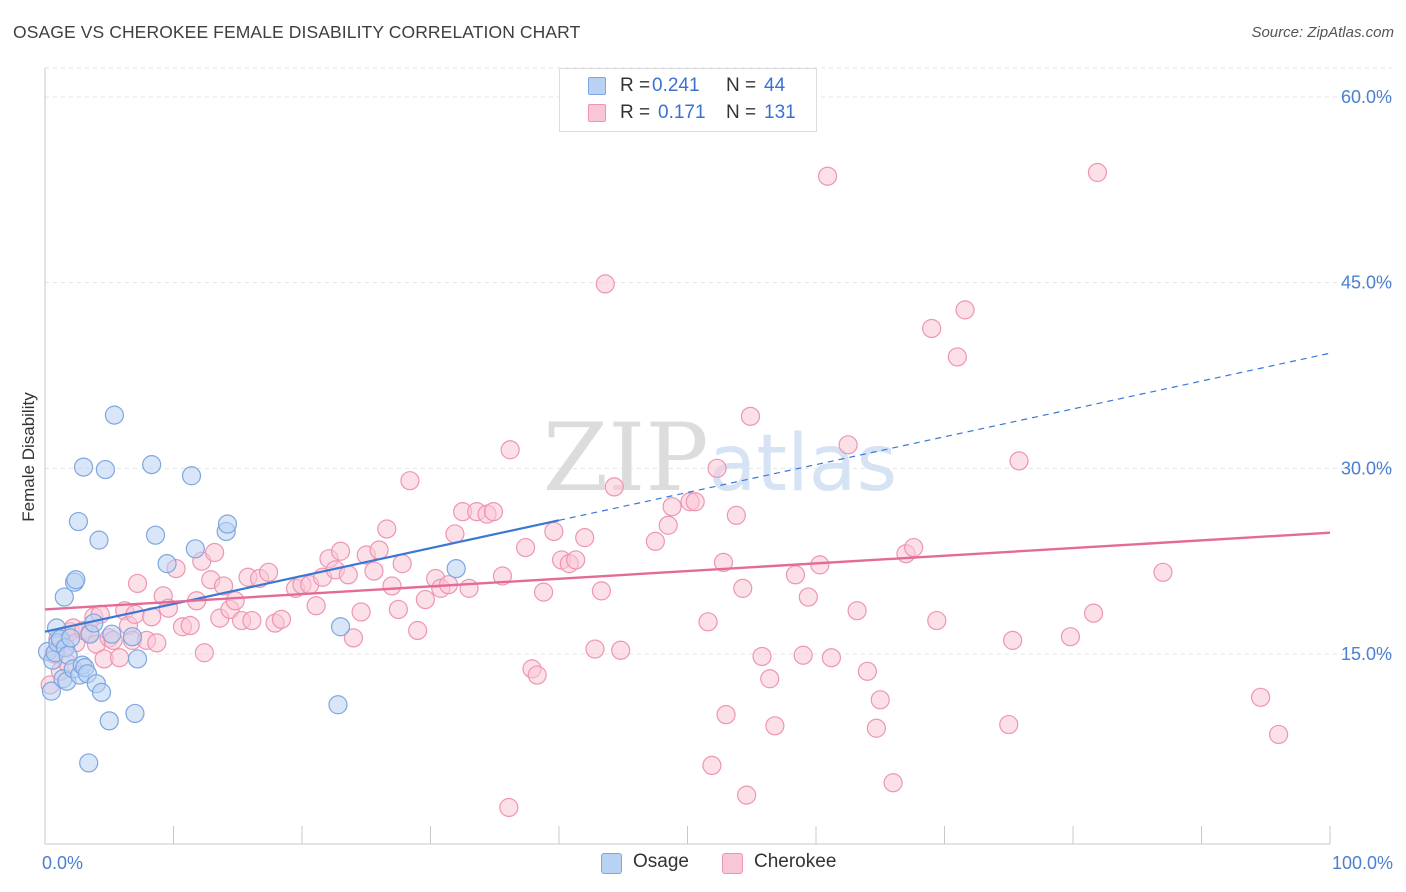 The image size is (1406, 892). What do you see at coordinates (1366, 468) in the screenshot?
I see `y-tick-label: 30.0%` at bounding box center [1366, 468].